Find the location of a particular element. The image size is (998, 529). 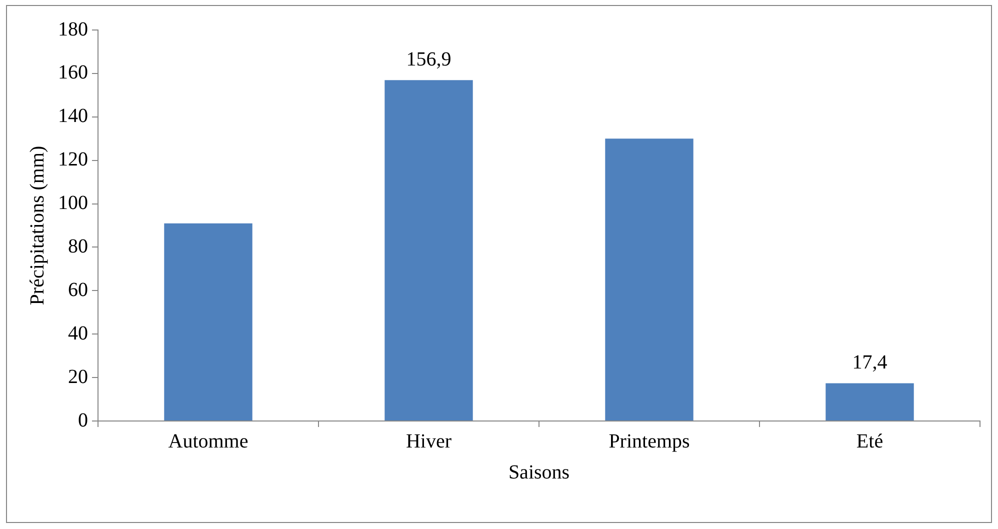

x-tick-label: Printemps is located at coordinates (649, 441).